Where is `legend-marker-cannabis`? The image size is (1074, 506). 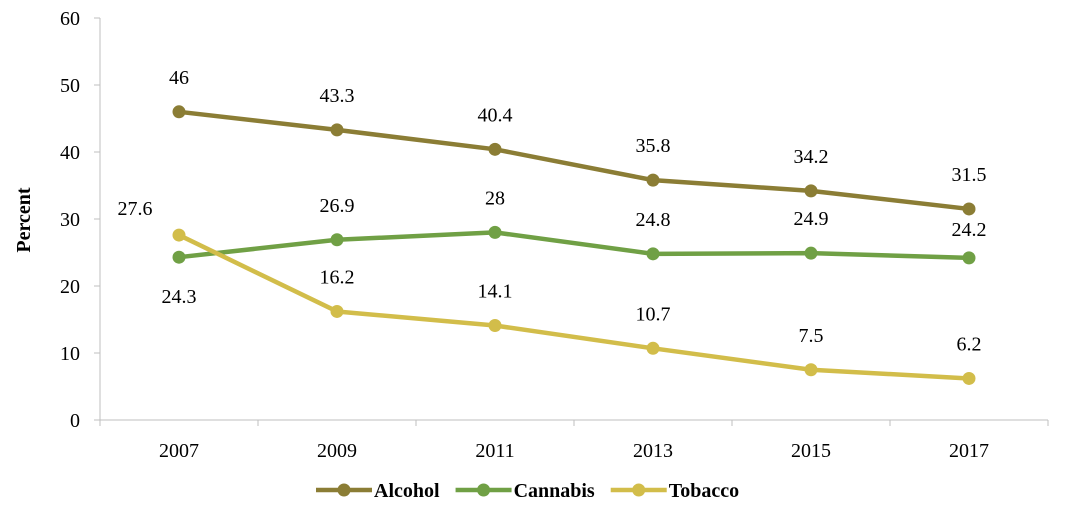 legend-marker-cannabis is located at coordinates (484, 490).